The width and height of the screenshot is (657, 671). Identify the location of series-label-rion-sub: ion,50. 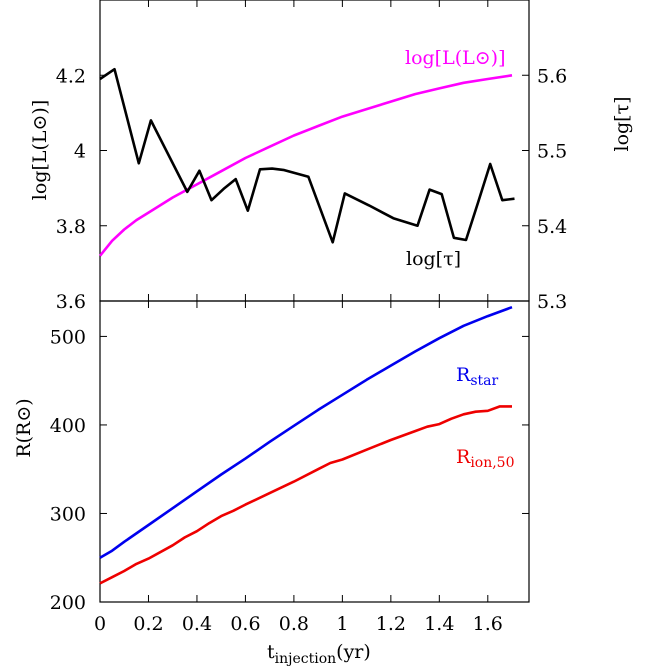
(492, 463).